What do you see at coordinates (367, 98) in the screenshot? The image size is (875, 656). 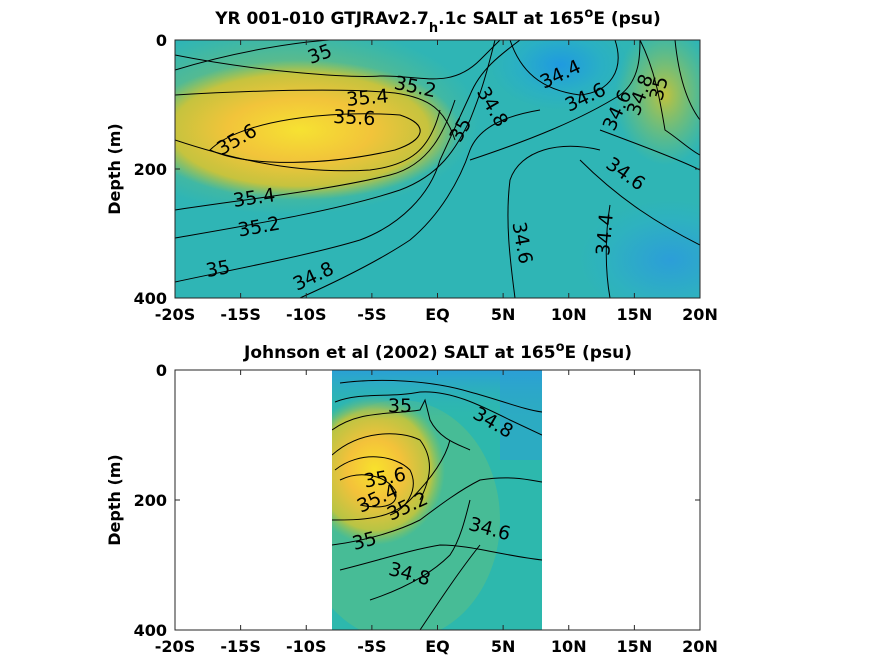 I see `panel-1-contour-label: 35.4` at bounding box center [367, 98].